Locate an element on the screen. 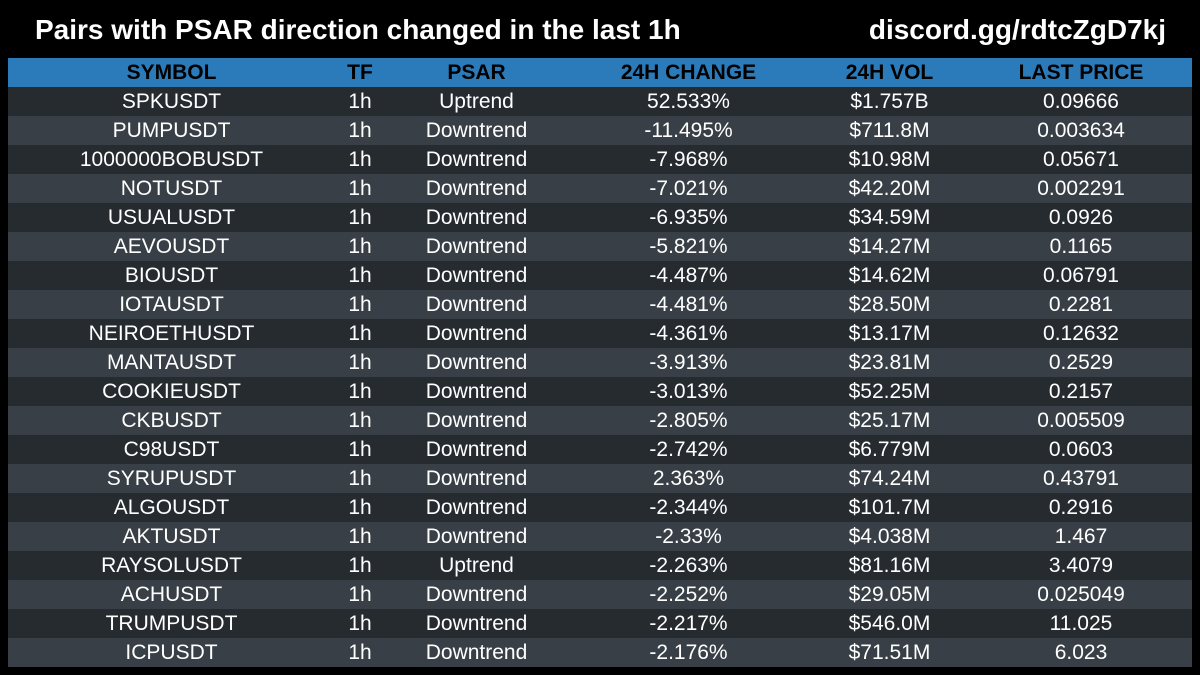 This screenshot has height=675, width=1200. price-cell: 0.2916 is located at coordinates (1081, 507).